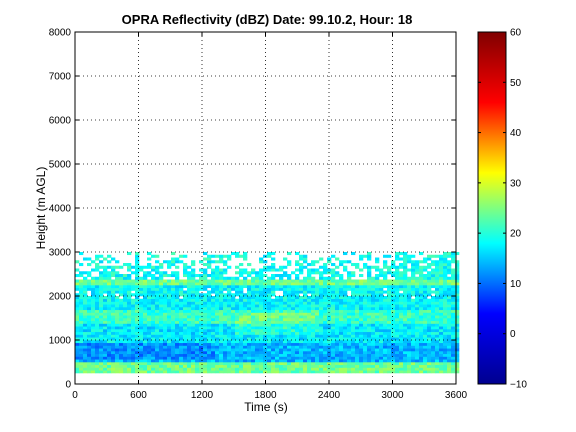  What do you see at coordinates (75, 395) in the screenshot?
I see `x-tick-label: 0` at bounding box center [75, 395].